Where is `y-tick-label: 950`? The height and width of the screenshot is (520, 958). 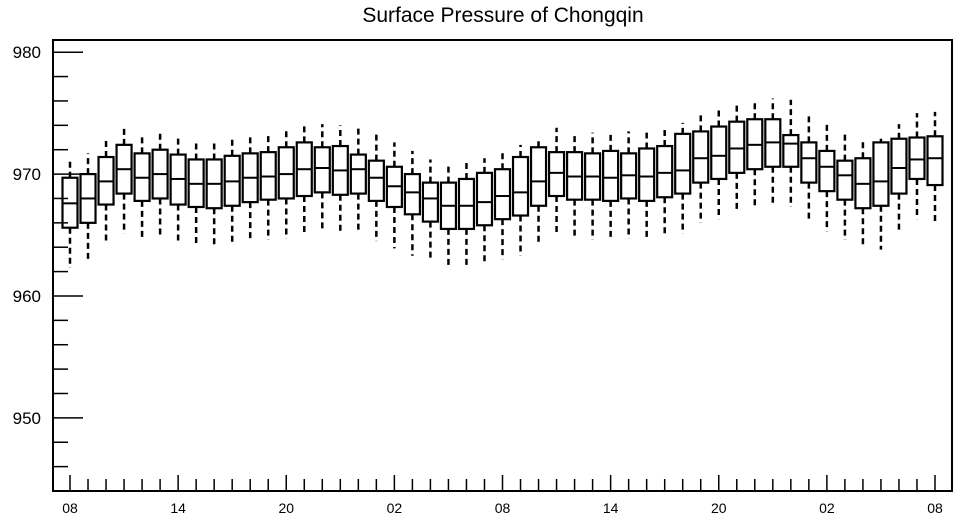 y-tick-label: 950 is located at coordinates (27, 418).